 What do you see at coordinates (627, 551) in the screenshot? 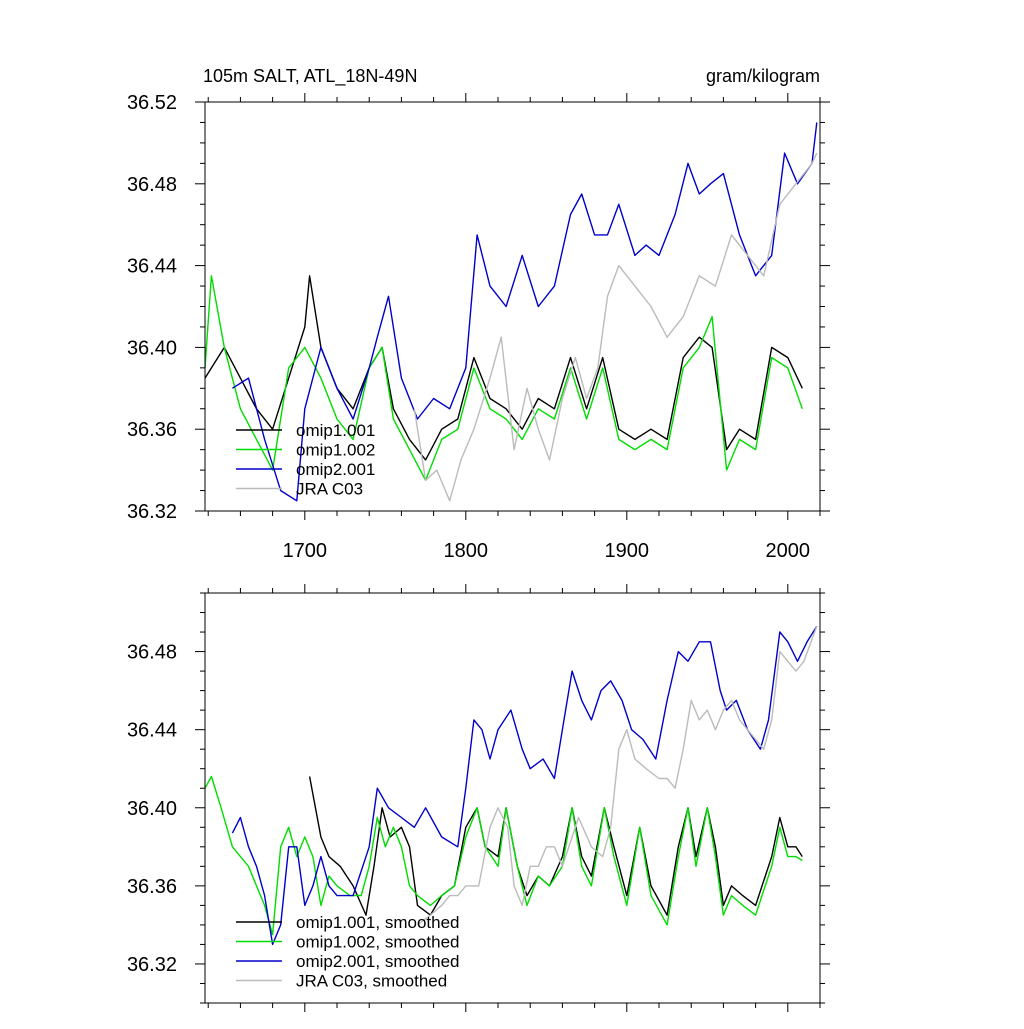
I see `x-tick-label: 1900` at bounding box center [627, 551].